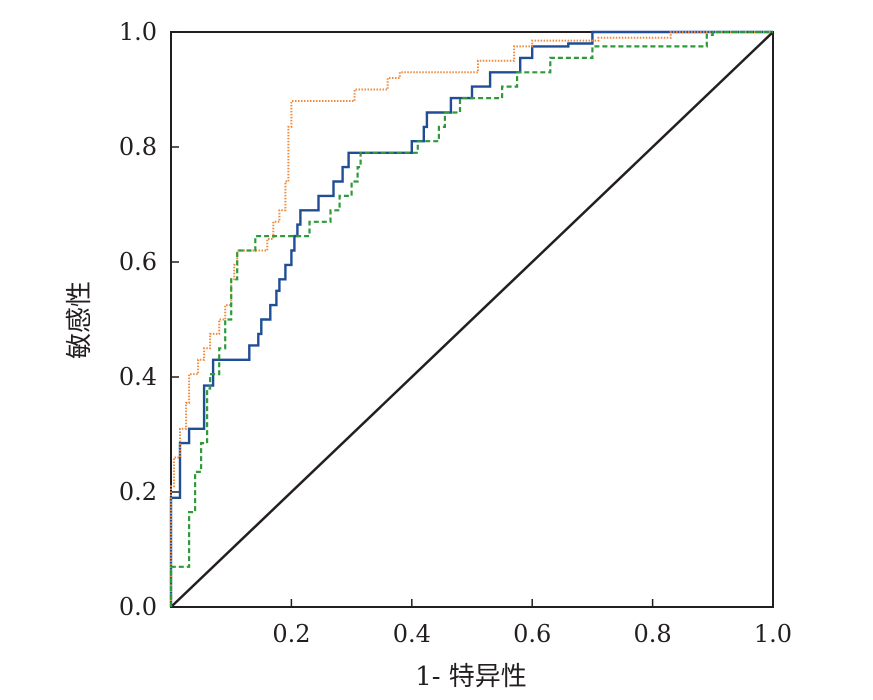 The width and height of the screenshot is (873, 700). Describe the element at coordinates (471, 677) in the screenshot. I see `x-axis-title: 1- 特异性` at that location.